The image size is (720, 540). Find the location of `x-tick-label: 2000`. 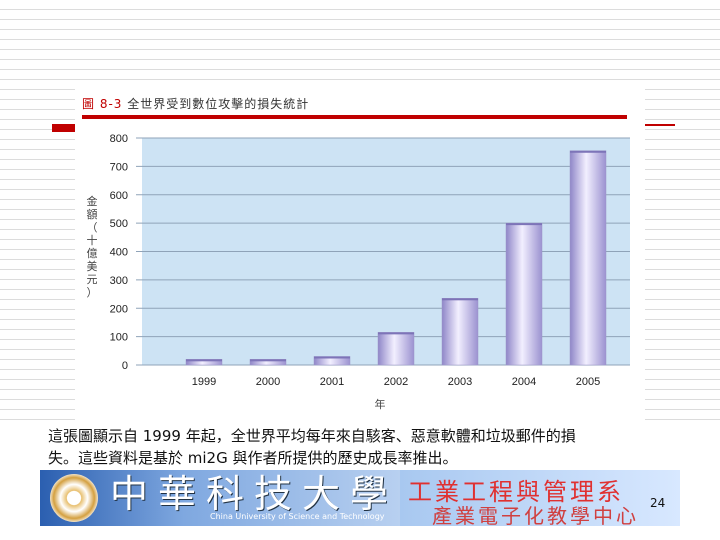

x-tick-label: 2000 is located at coordinates (268, 382).